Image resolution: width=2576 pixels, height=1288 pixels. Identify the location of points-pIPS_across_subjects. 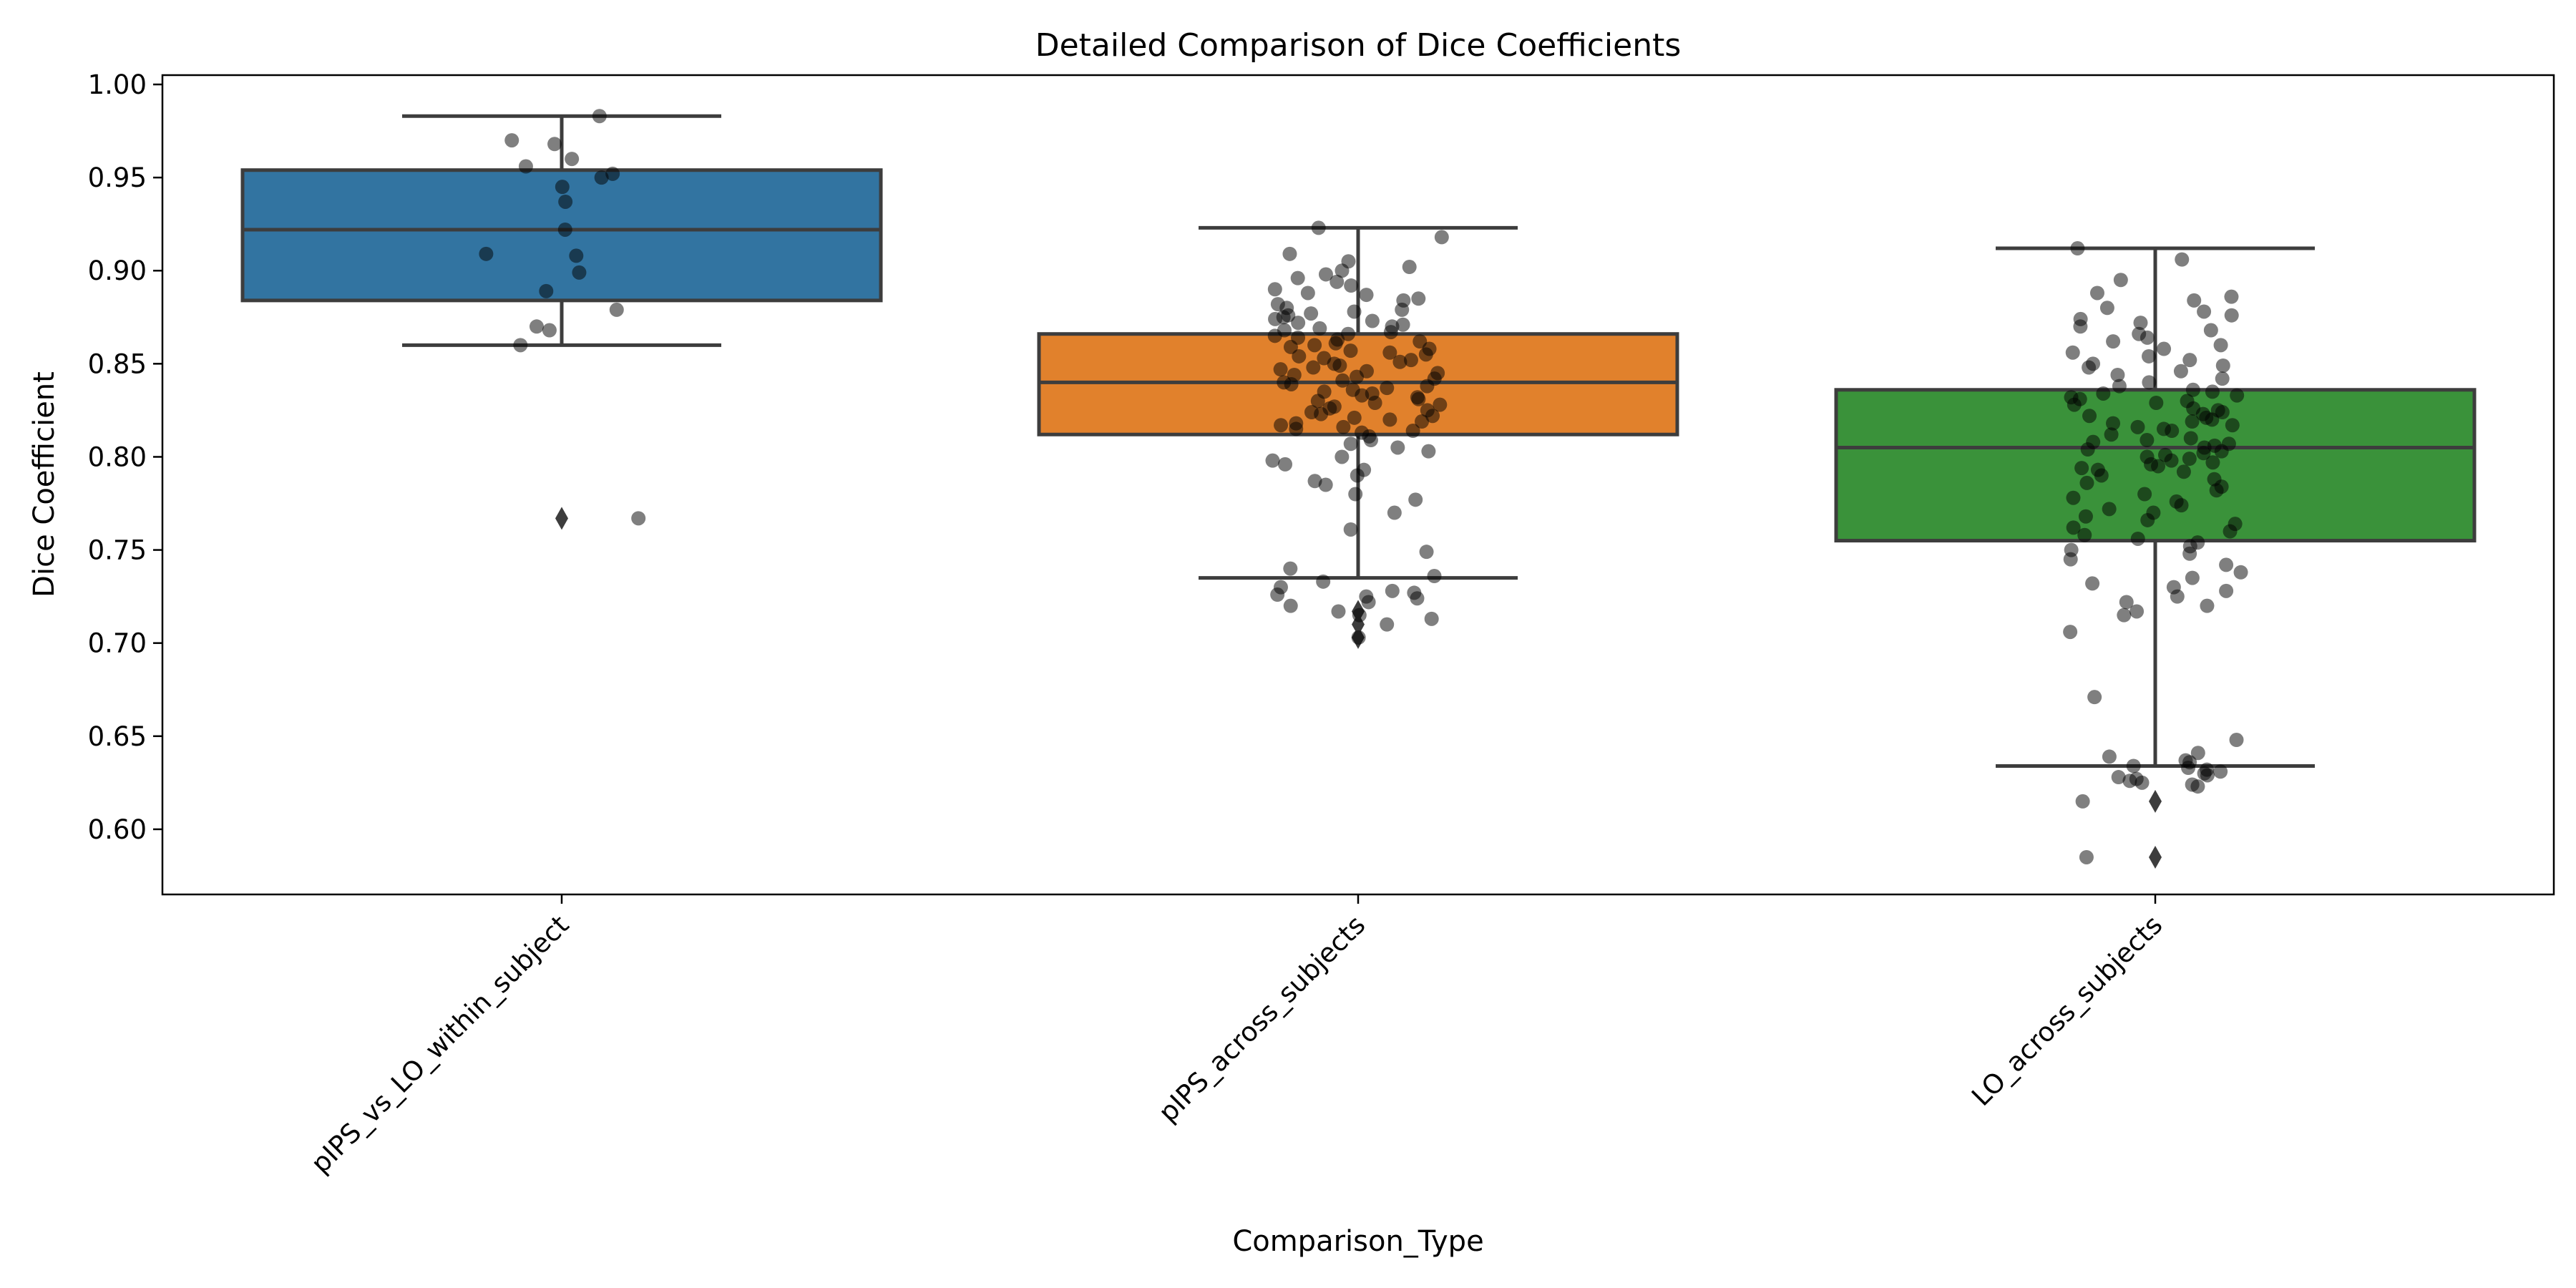
(1357, 432).